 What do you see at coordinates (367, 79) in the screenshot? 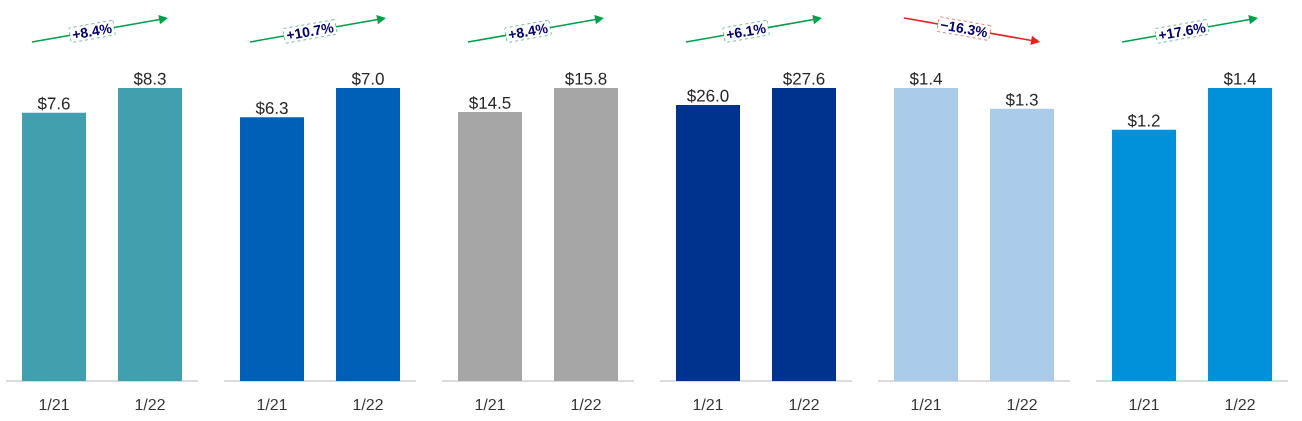
I see `data-label: $7.0` at bounding box center [367, 79].